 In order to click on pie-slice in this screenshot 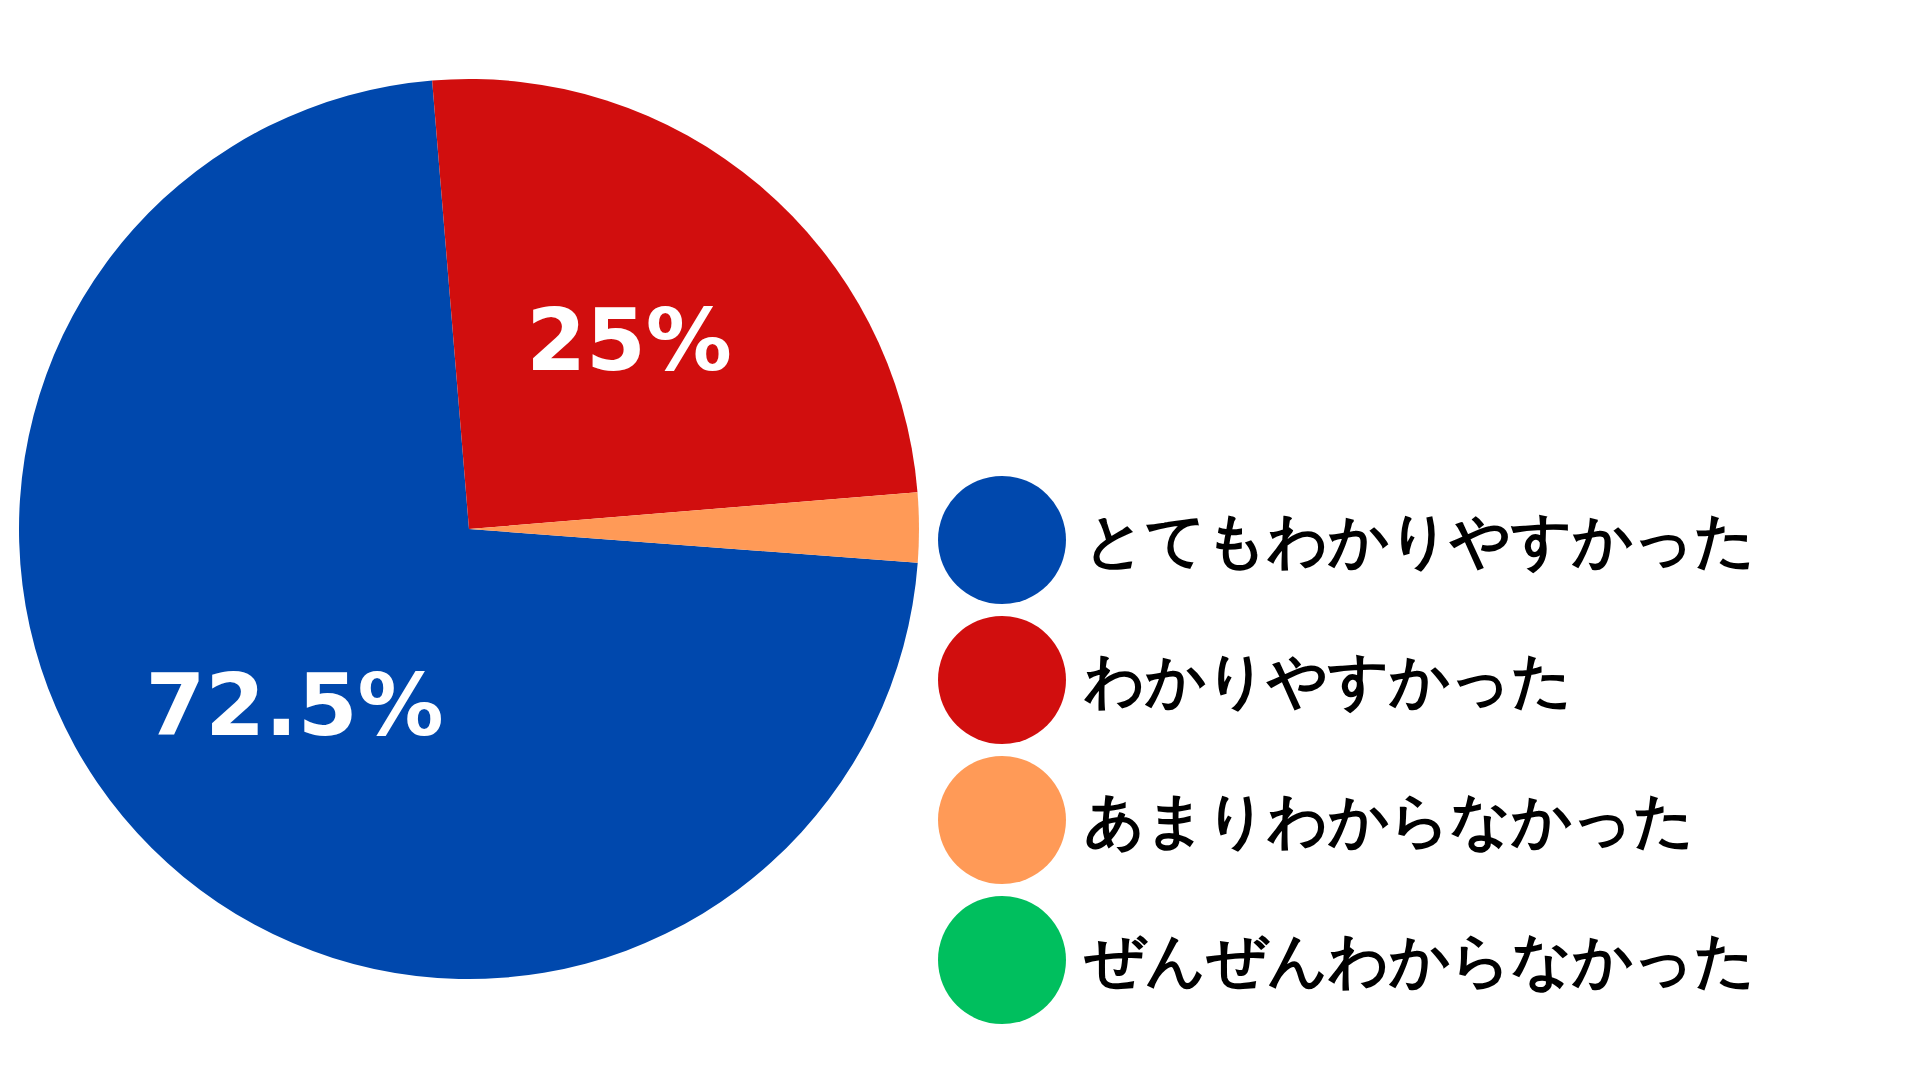, I will do `click(675, 304)`.